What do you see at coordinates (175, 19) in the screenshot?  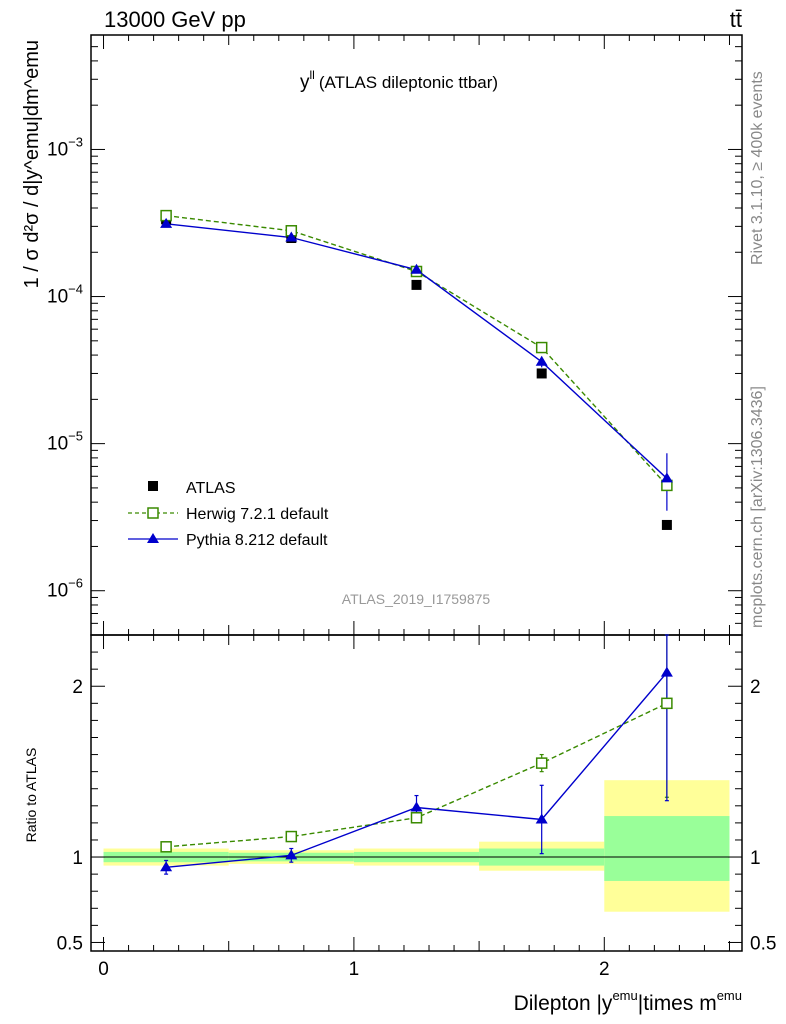 I see `energy-label: 13000 GeV pp` at bounding box center [175, 19].